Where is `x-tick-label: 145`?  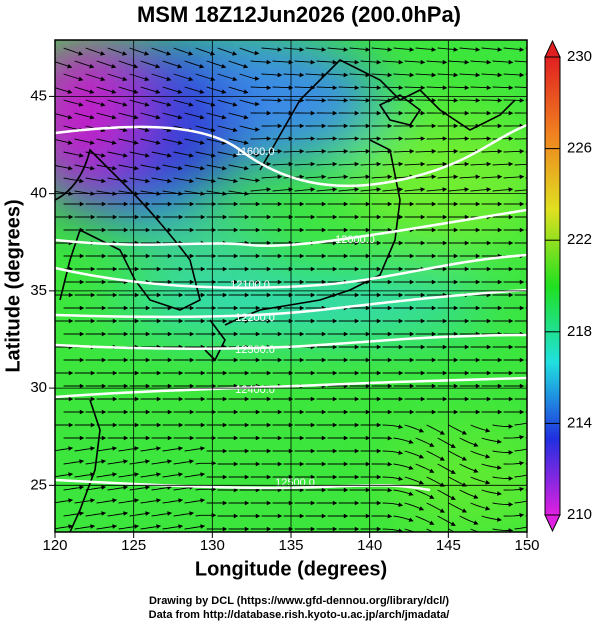
x-tick-label: 145 is located at coordinates (448, 545).